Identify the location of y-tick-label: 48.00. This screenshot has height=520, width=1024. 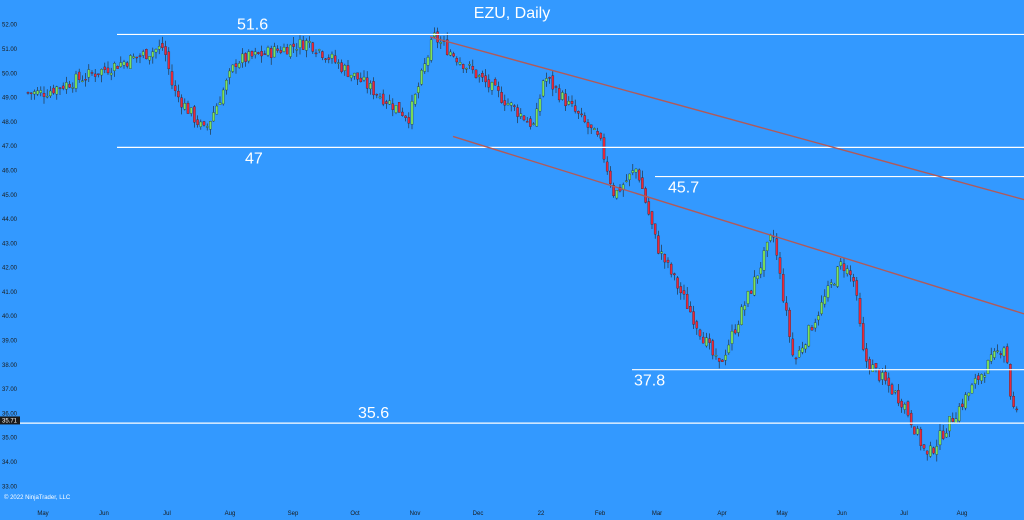
(10, 123).